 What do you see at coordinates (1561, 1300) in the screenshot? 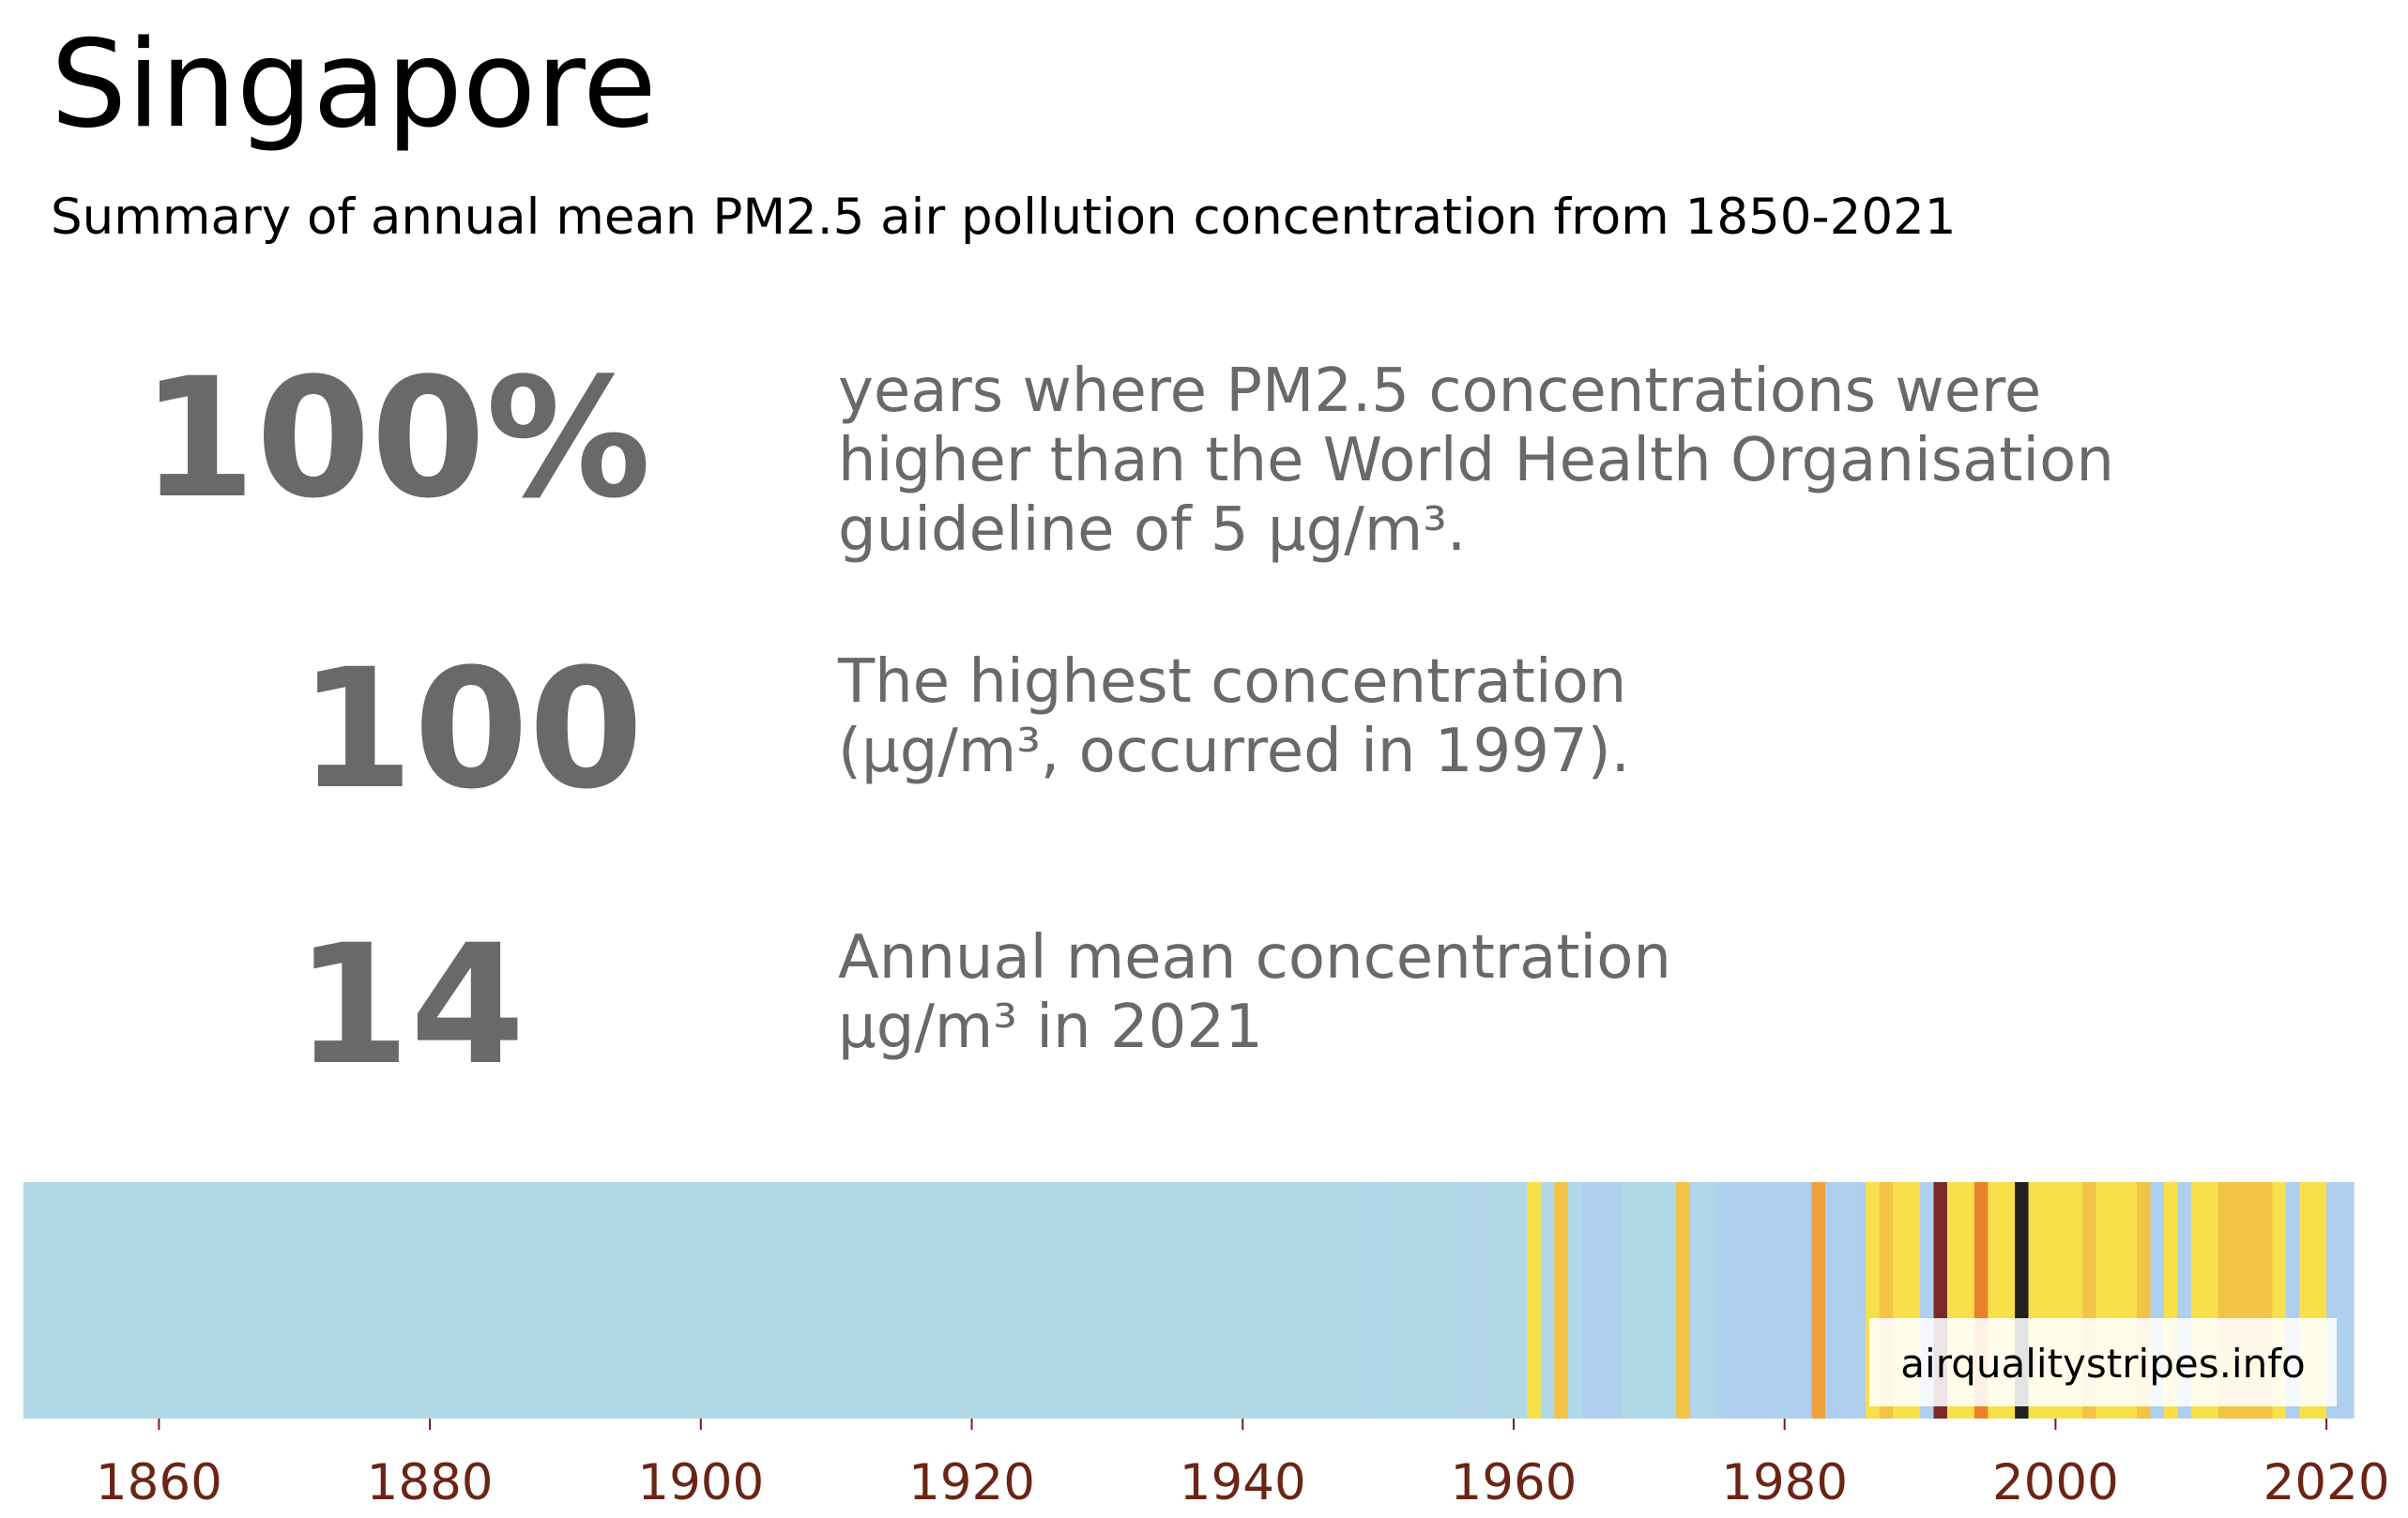
I see `stripe-1963` at bounding box center [1561, 1300].